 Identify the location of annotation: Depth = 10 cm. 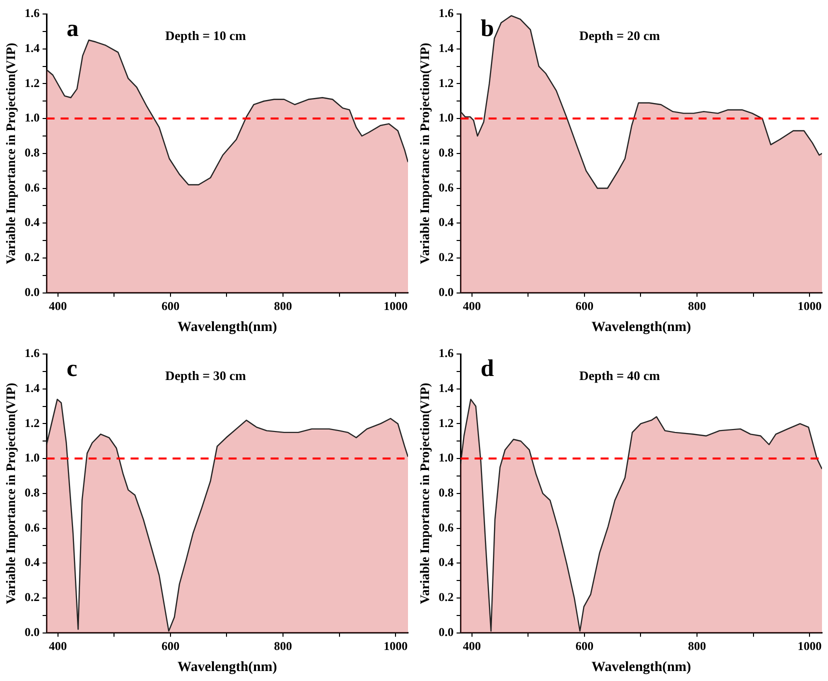
(205, 35).